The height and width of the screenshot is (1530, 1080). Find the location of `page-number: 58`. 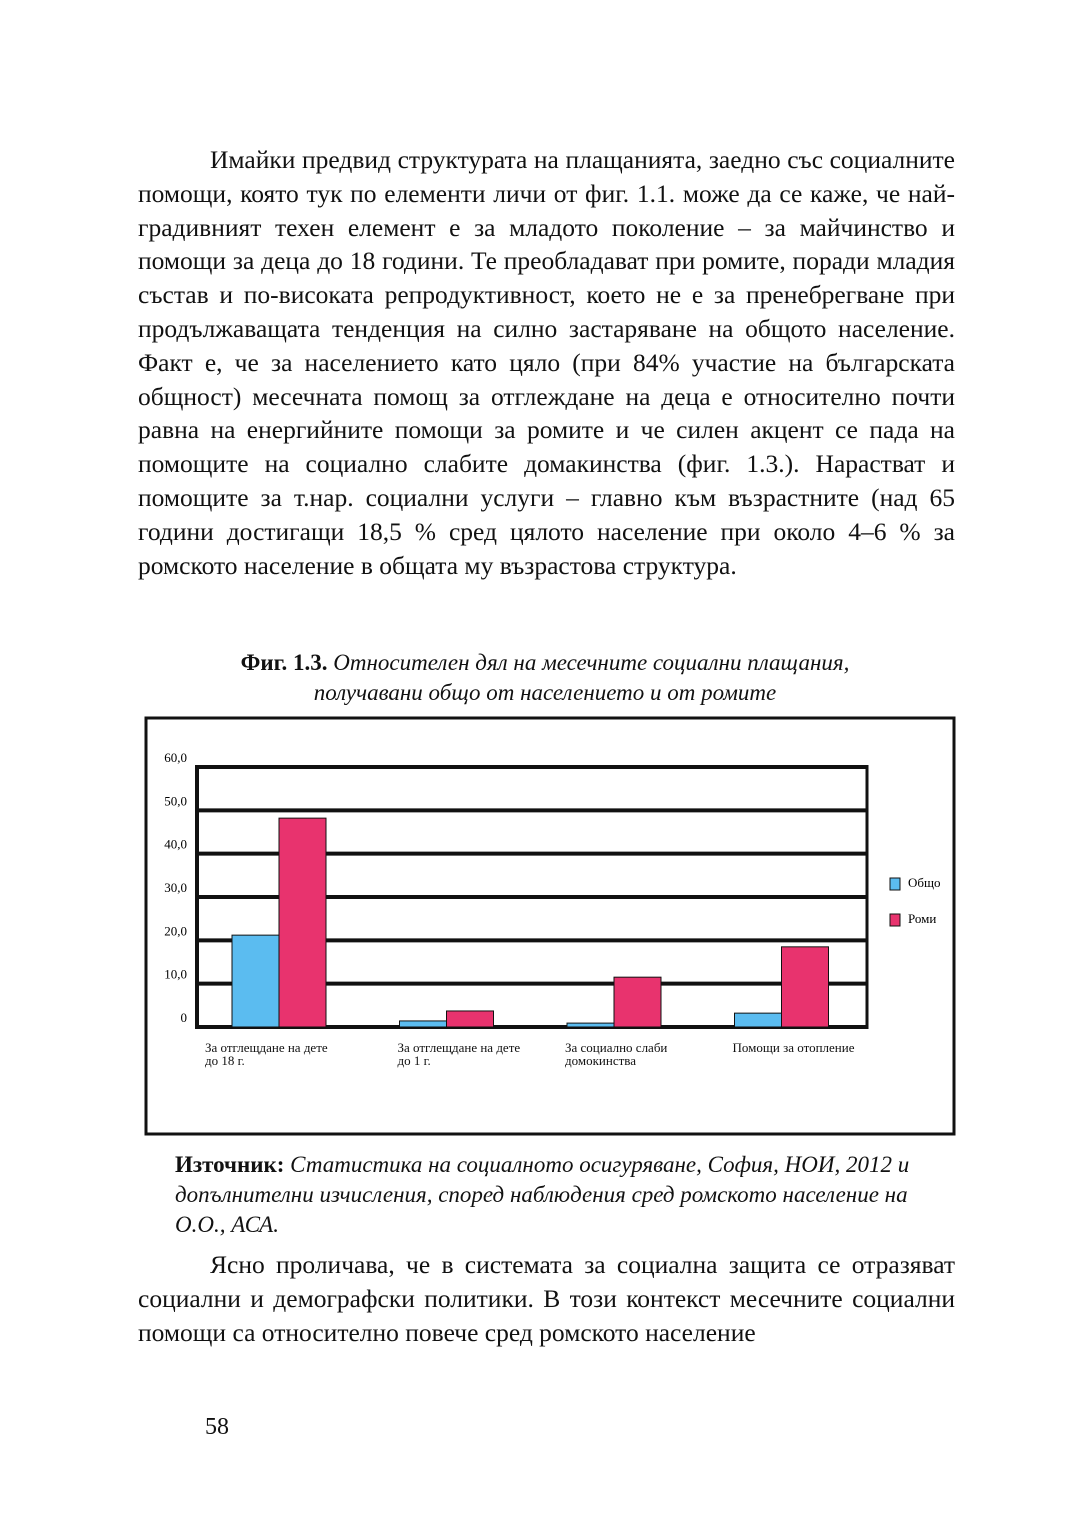

page-number: 58 is located at coordinates (217, 1427).